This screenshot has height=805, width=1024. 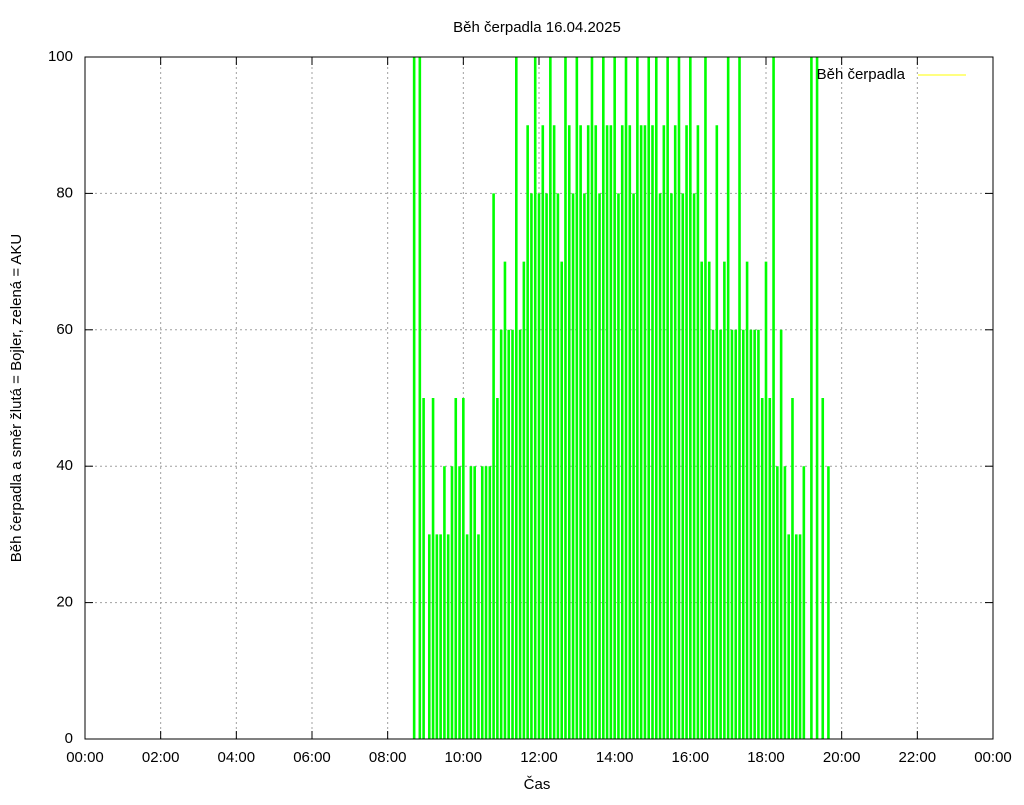 What do you see at coordinates (69, 738) in the screenshot?
I see `y-tick-label: 0` at bounding box center [69, 738].